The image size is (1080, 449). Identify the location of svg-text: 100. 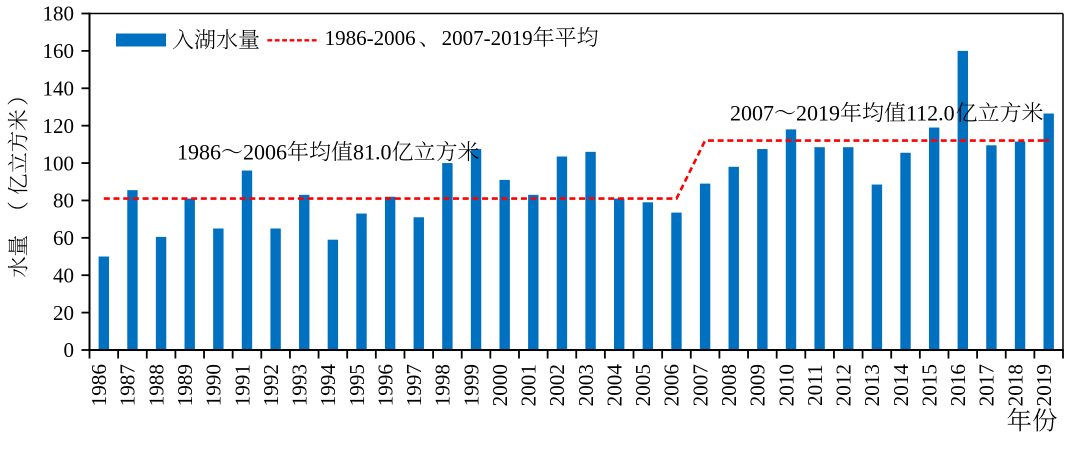
(59, 163).